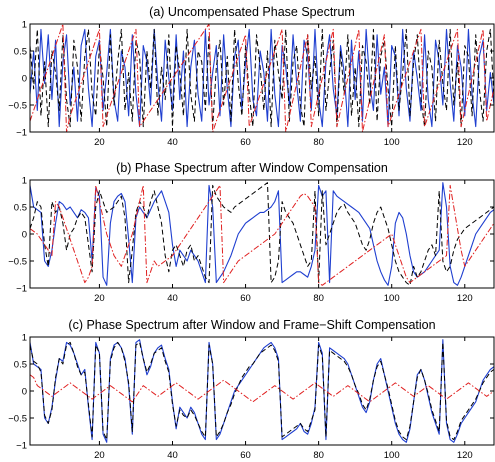 This screenshot has height=462, width=495. I want to click on panel-c-xtick-label: 40, so click(172, 455).